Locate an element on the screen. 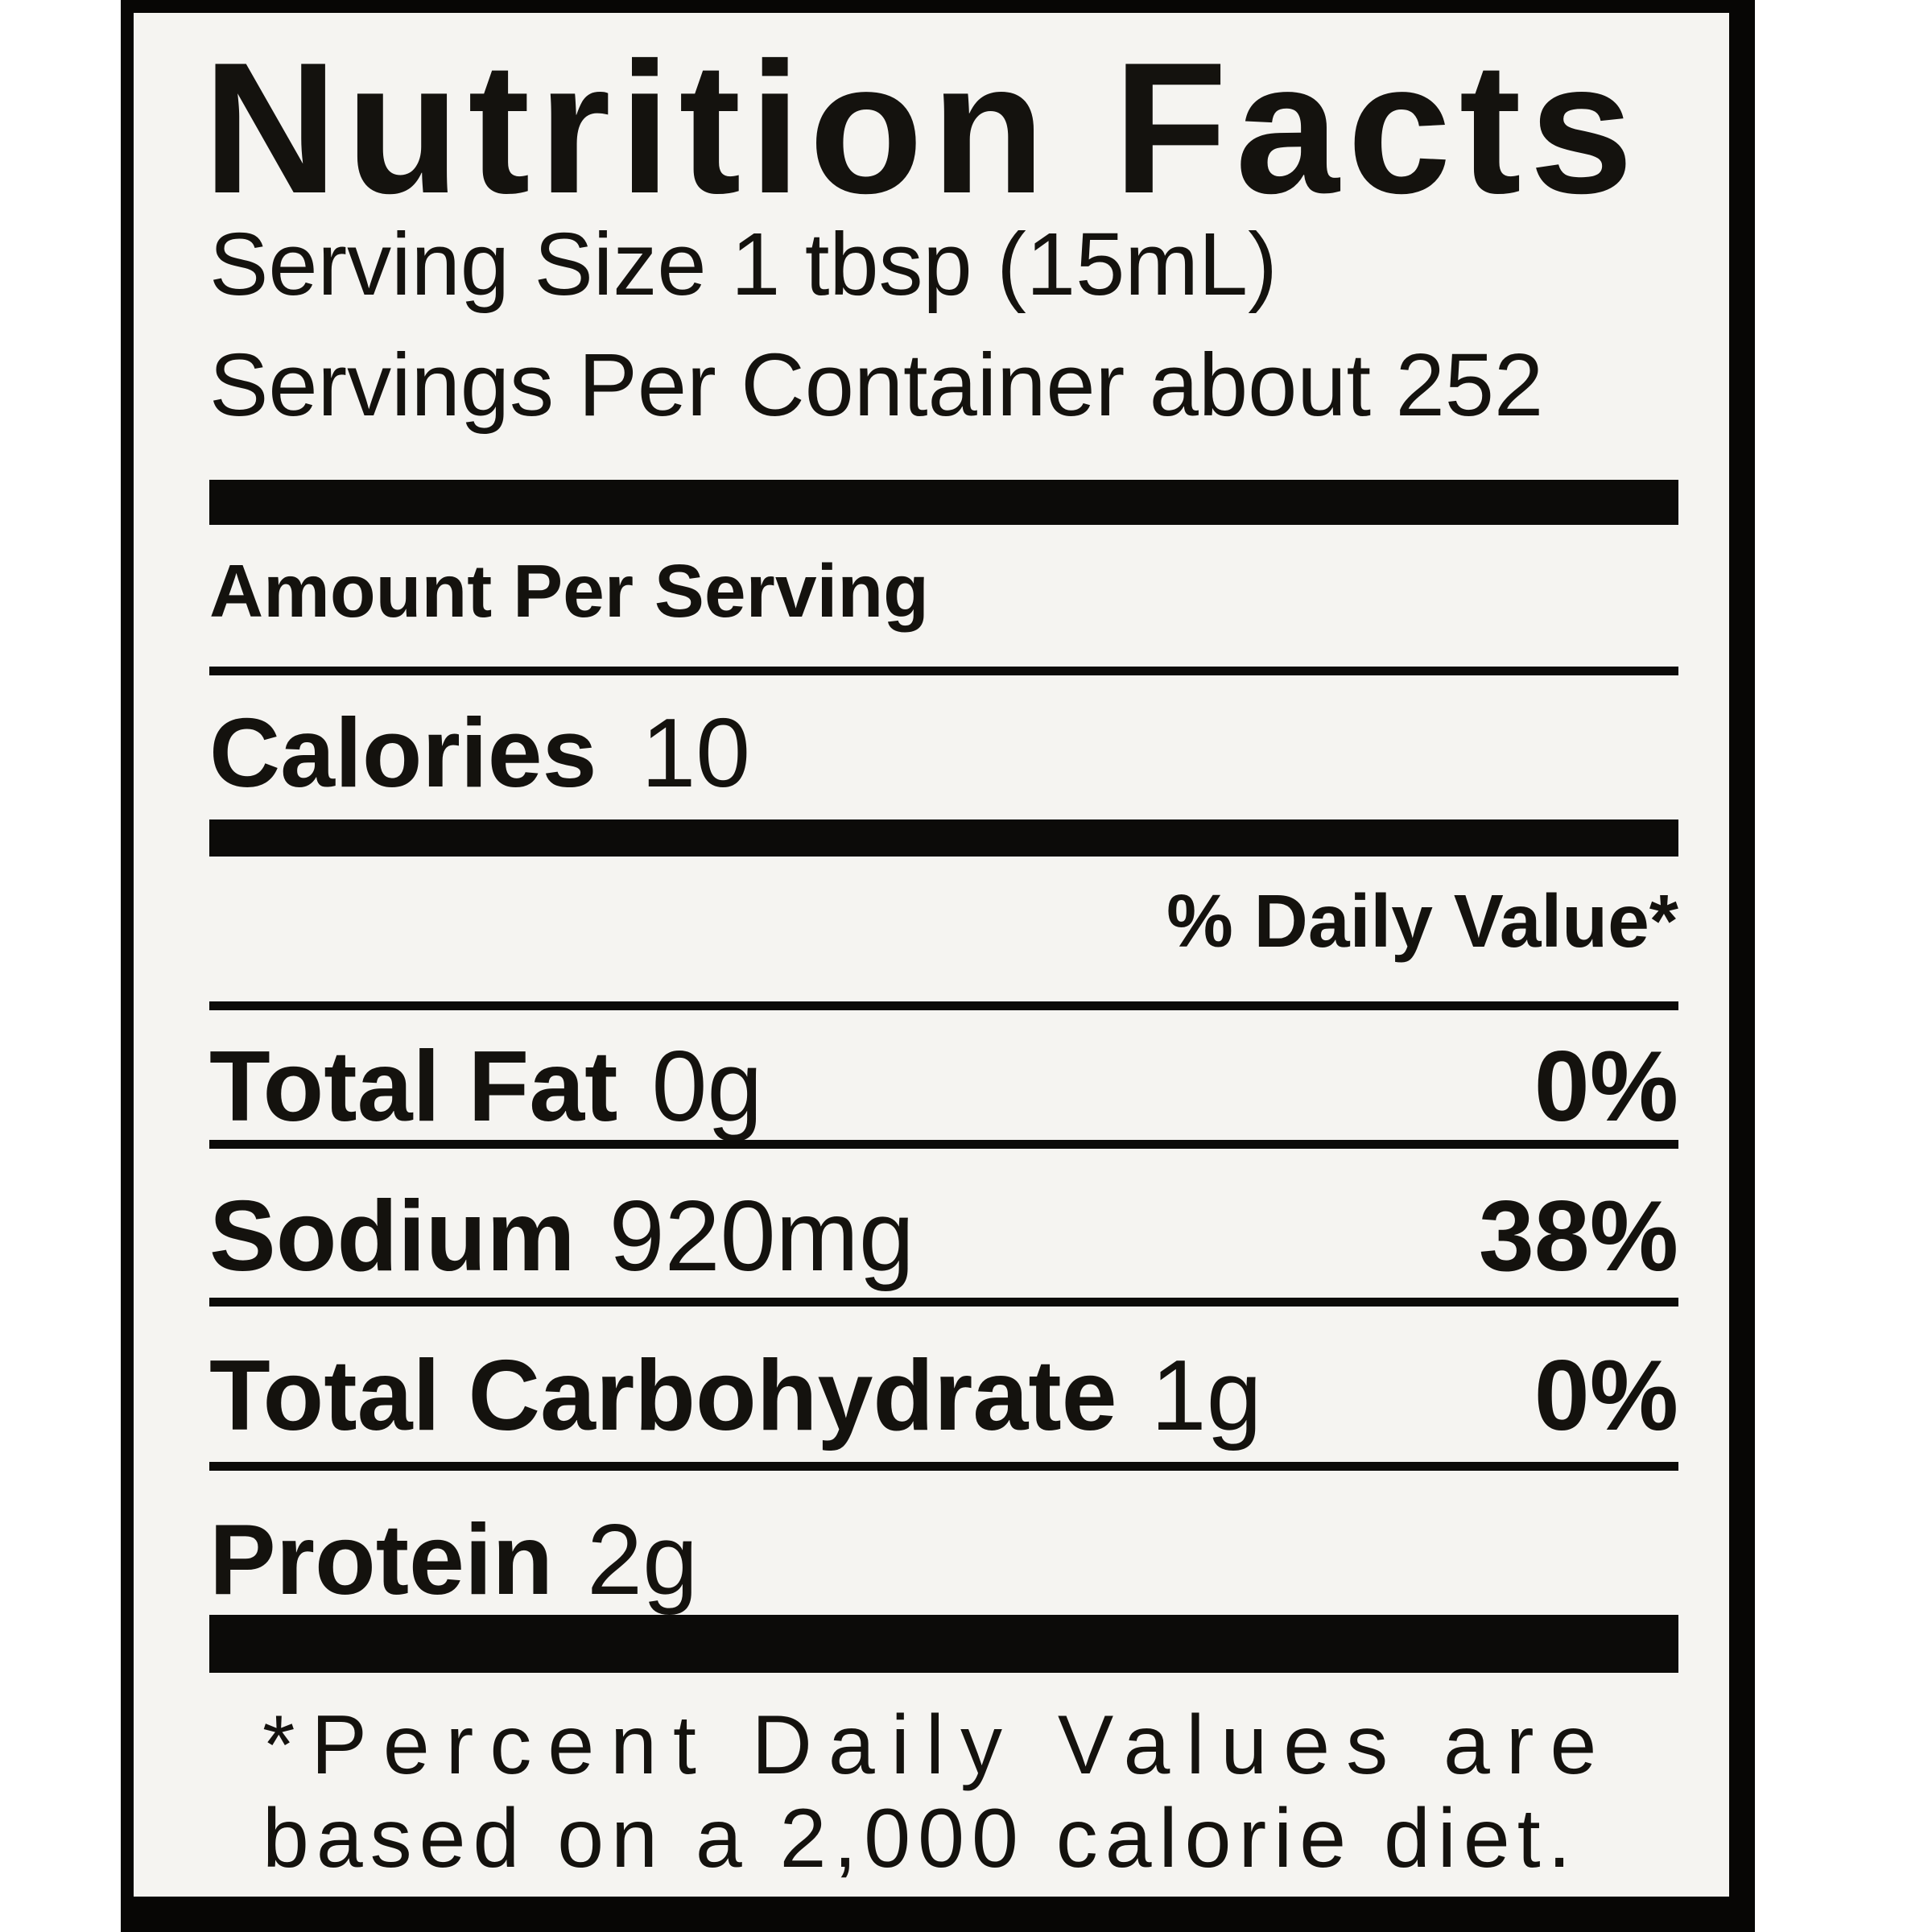 This screenshot has width=1932, height=1932. nutrient-amount: 920mg is located at coordinates (761, 1236).